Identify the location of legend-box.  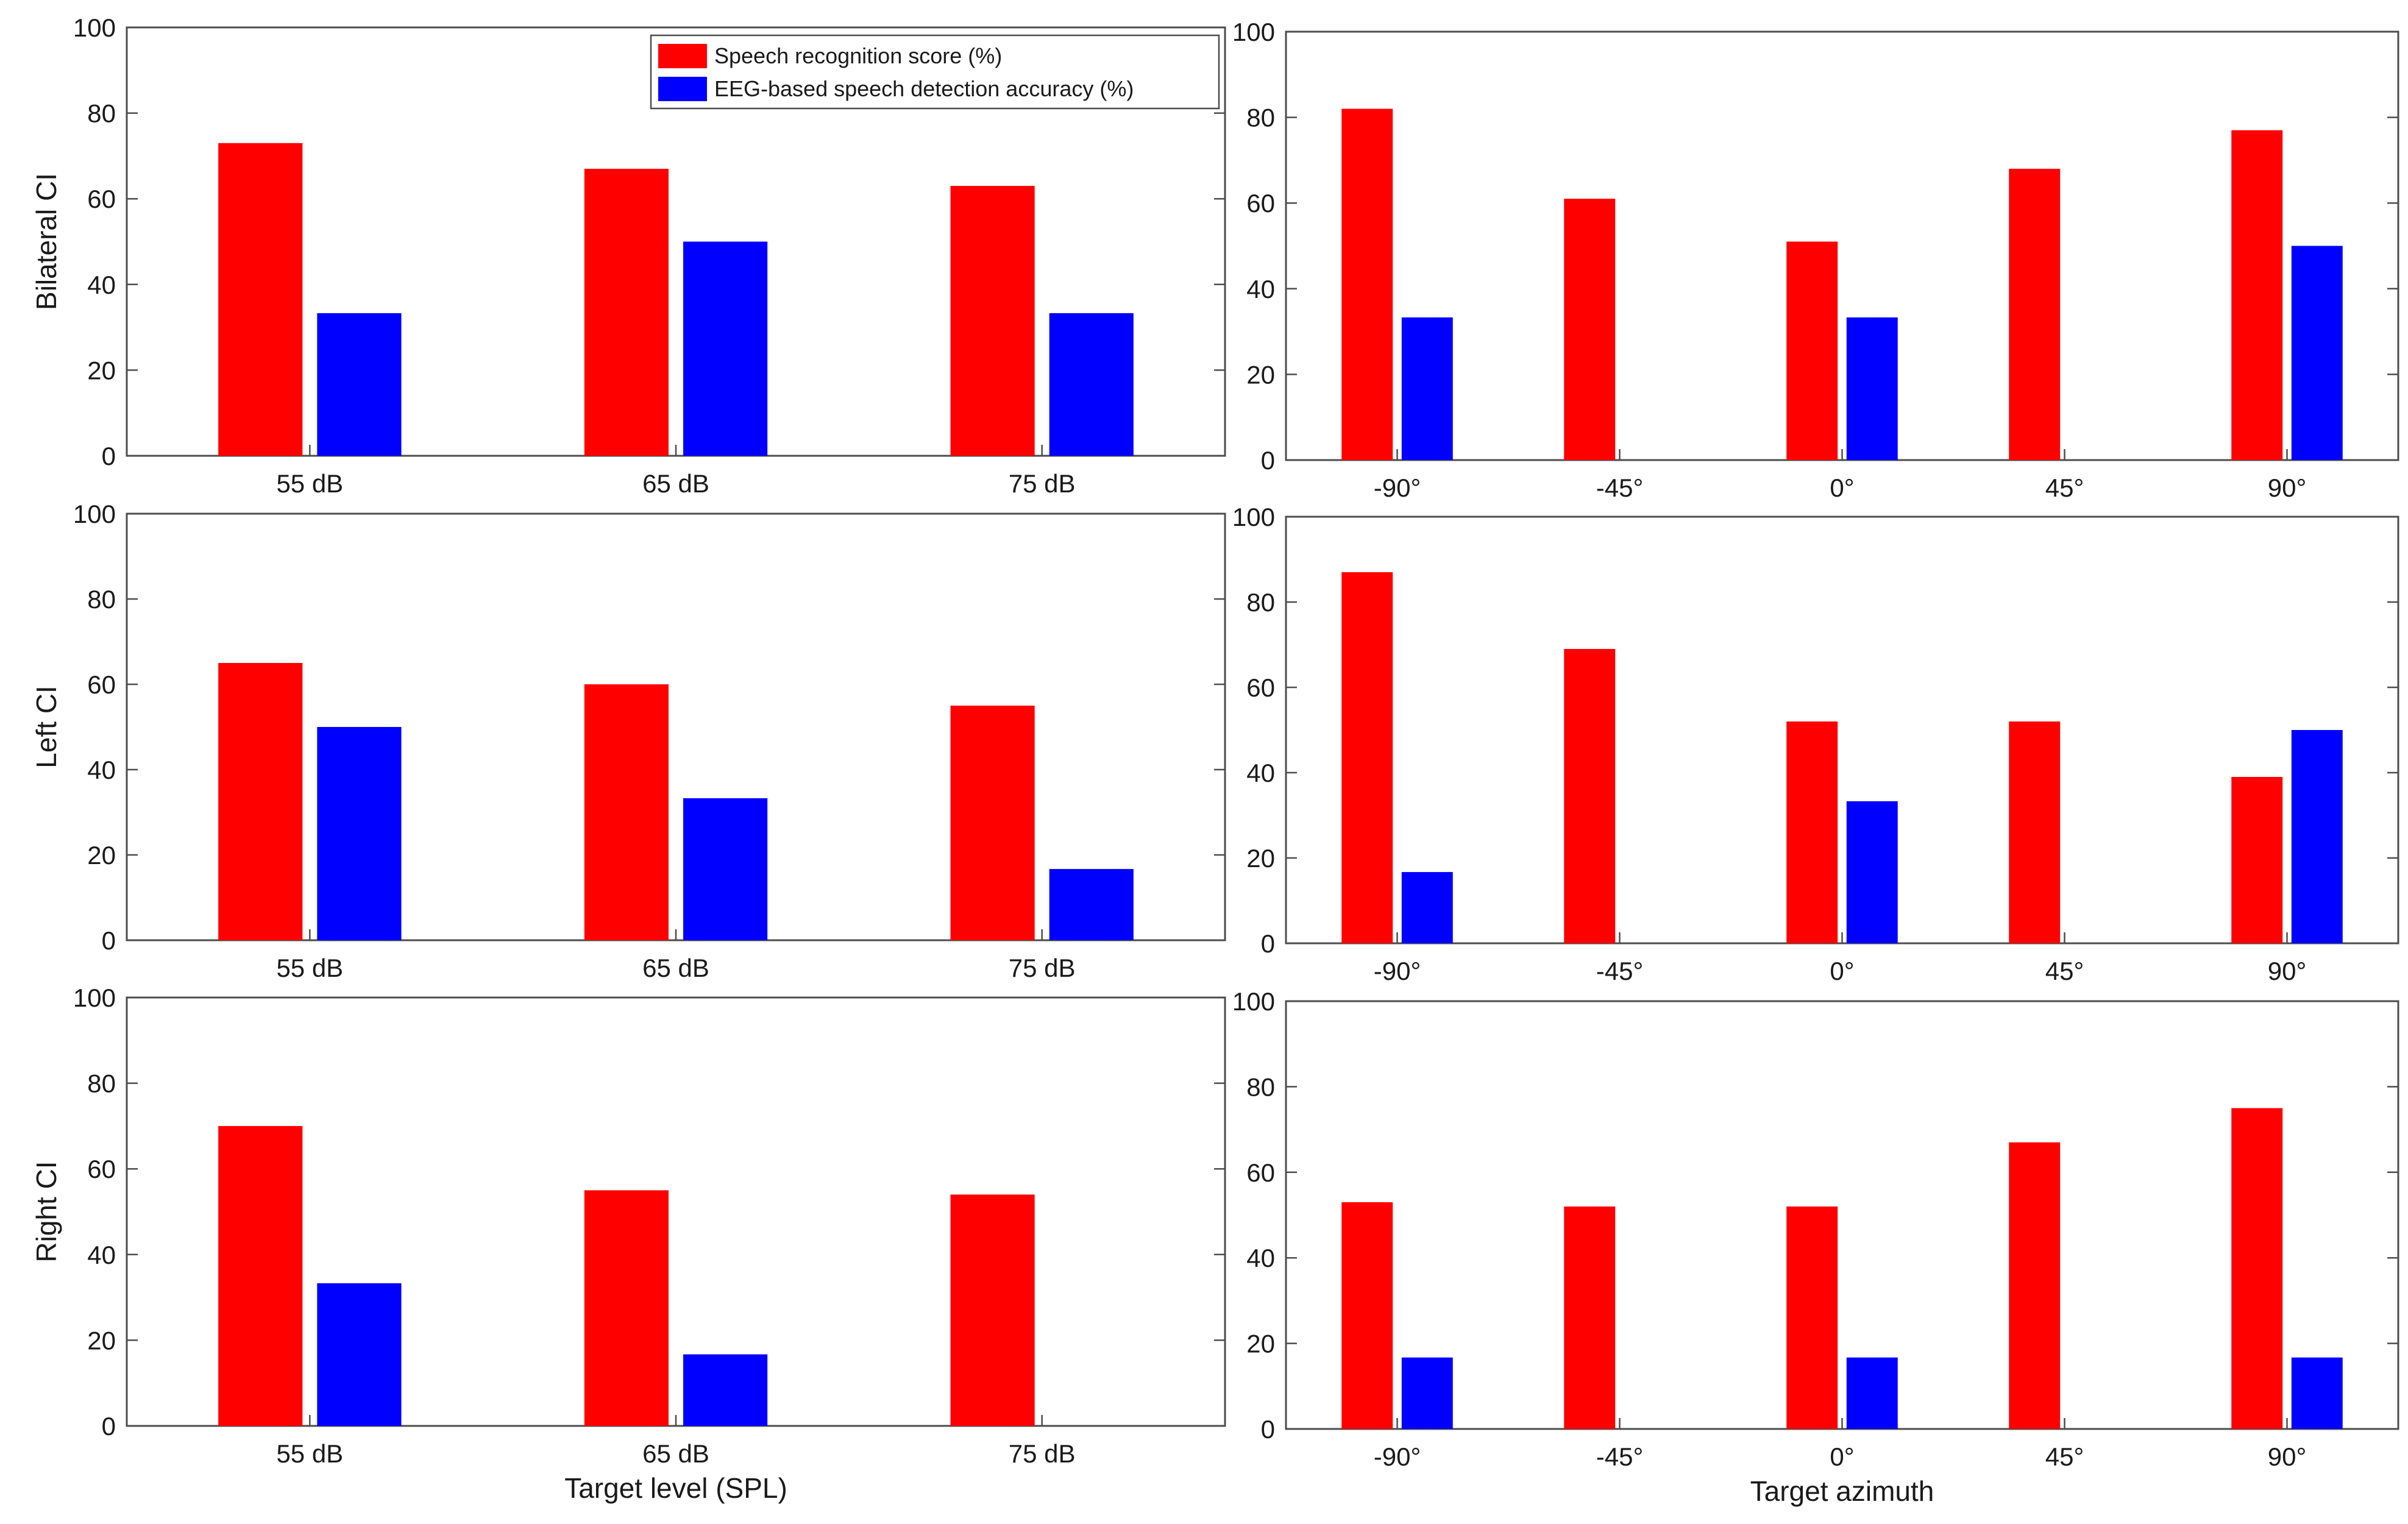
(935, 72).